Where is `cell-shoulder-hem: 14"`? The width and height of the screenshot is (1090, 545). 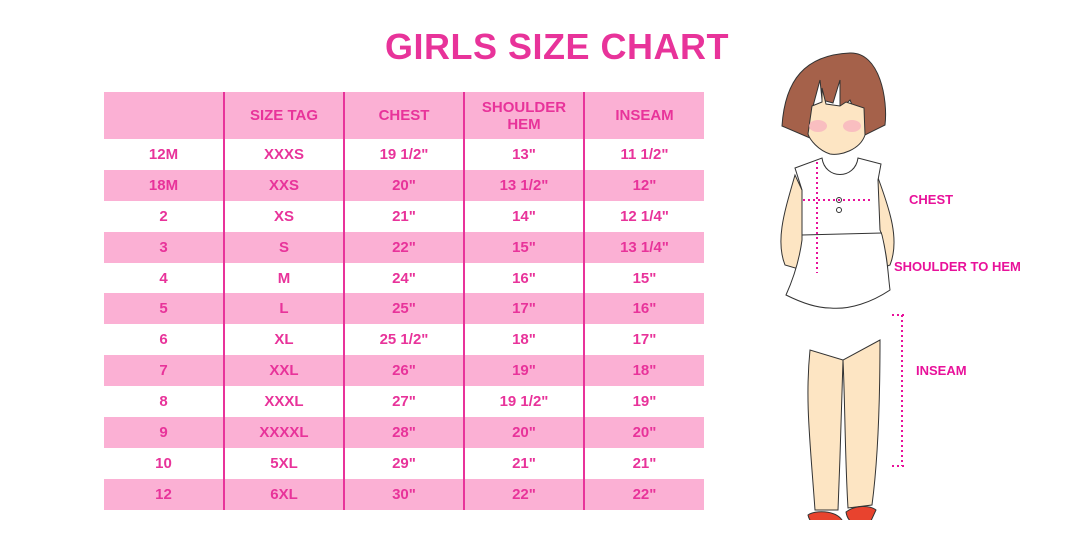
cell-shoulder-hem: 14" is located at coordinates (523, 216).